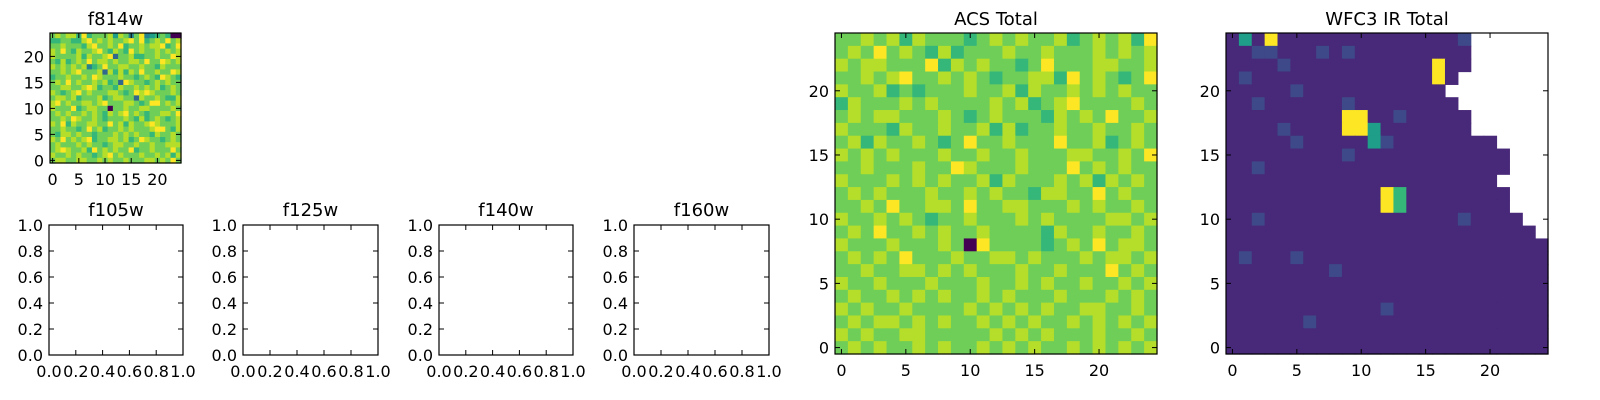  What do you see at coordinates (824, 348) in the screenshot?
I see `y-tick-label: 0` at bounding box center [824, 348].